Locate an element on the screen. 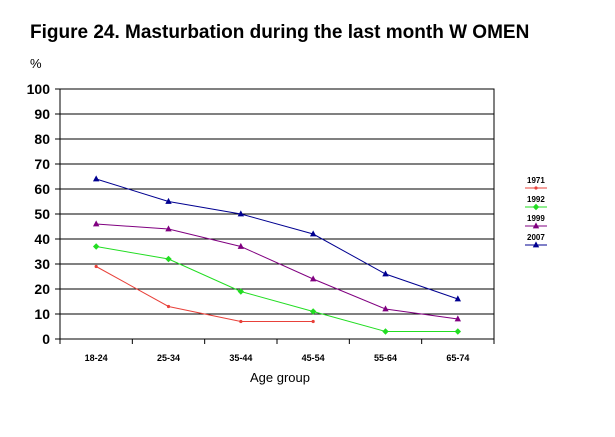 This screenshot has height=437, width=615. y-tick-label: 30 is located at coordinates (42, 264).